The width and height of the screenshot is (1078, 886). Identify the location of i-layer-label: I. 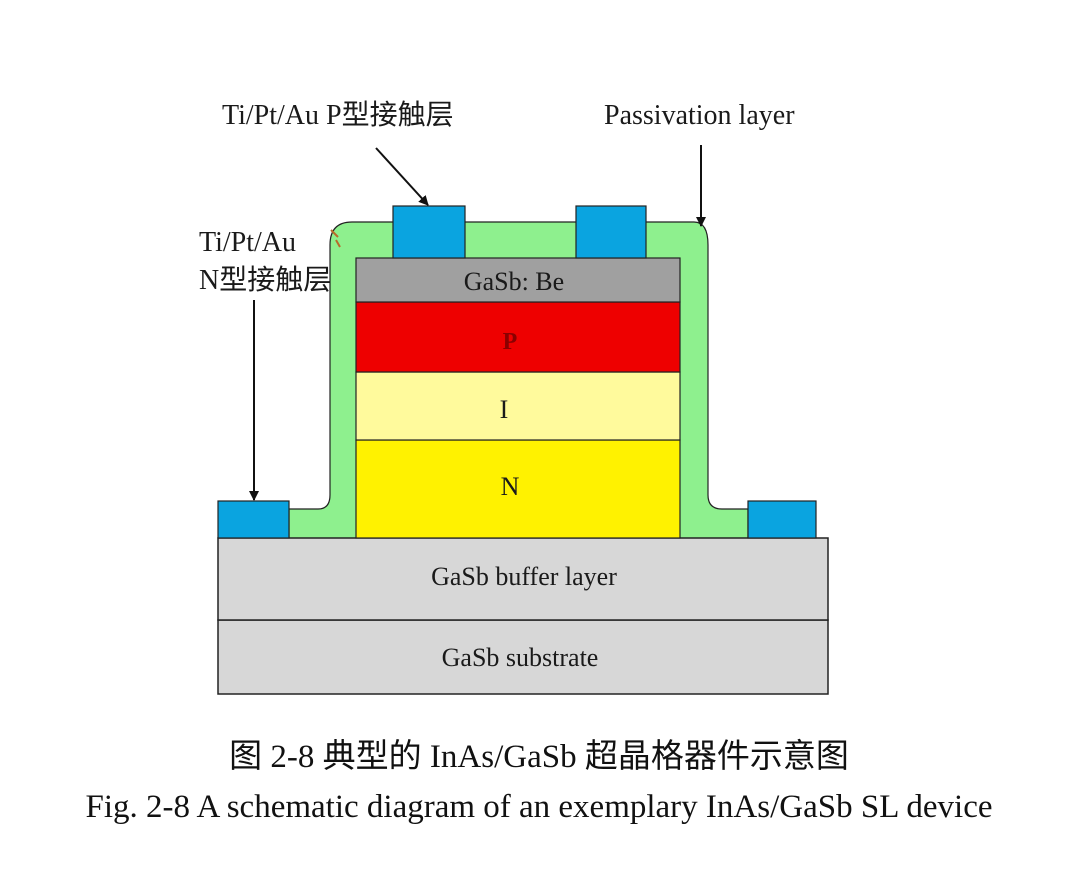
(504, 409).